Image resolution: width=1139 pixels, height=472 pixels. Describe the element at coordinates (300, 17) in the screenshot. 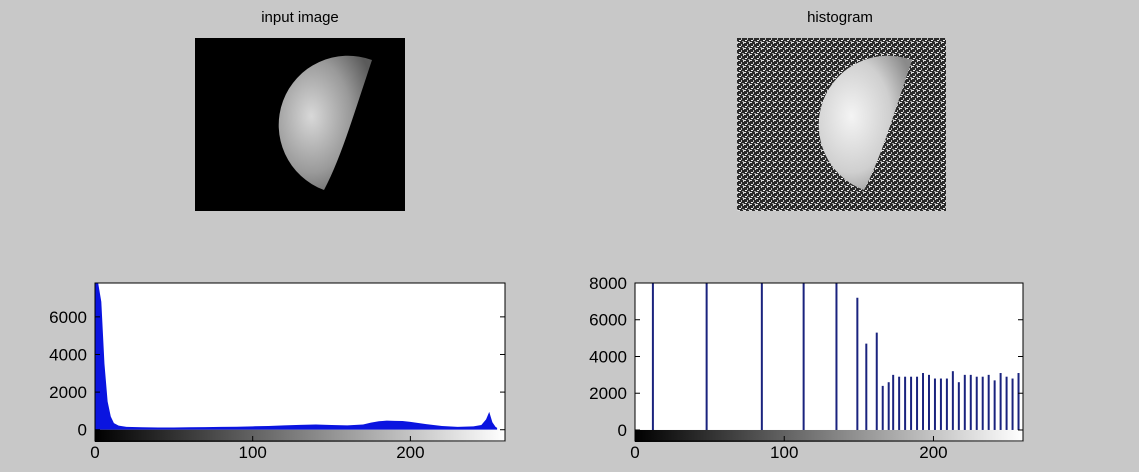

I see `input-image-title: input image` at that location.